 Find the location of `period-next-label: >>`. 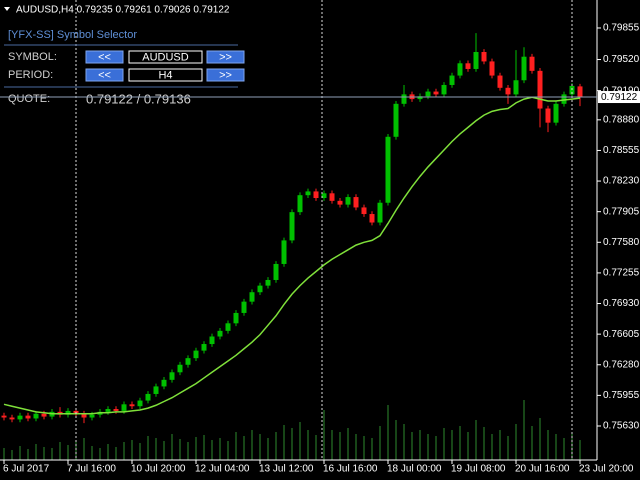

period-next-label: >> is located at coordinates (225, 75).